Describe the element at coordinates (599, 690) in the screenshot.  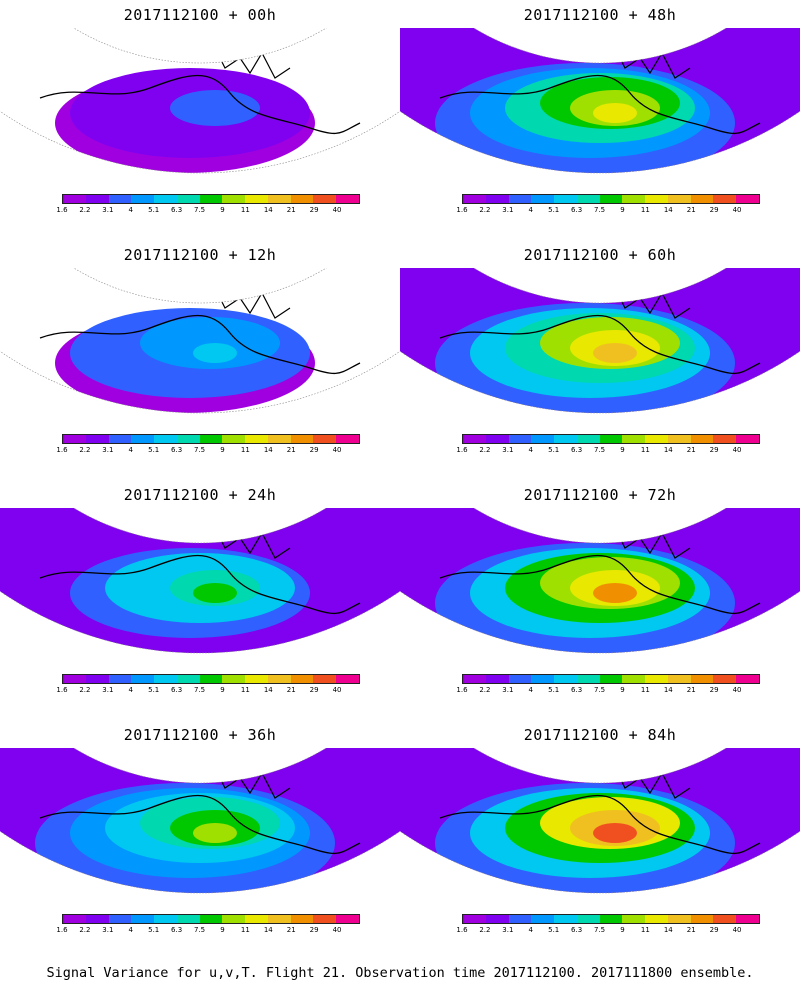
I see `colorbar-tick-label: 7.5` at that location.